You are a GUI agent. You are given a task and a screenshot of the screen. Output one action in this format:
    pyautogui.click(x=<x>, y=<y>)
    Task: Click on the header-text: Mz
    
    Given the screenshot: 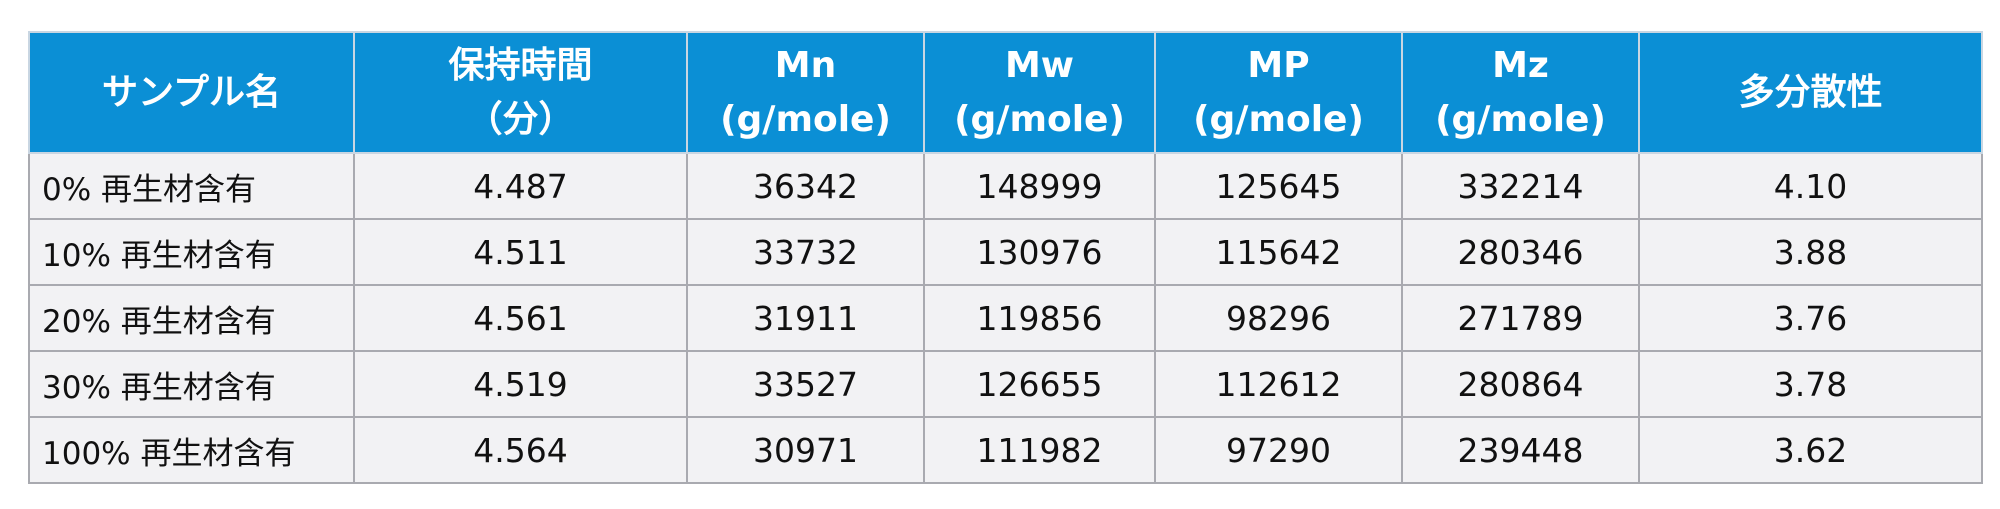 What is the action you would take?
    pyautogui.click(x=1520, y=65)
    